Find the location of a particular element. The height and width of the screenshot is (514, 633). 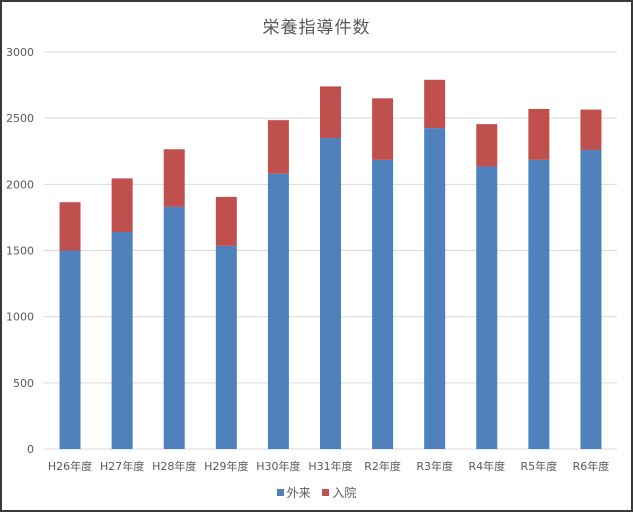

x-tick-label: R2年度 is located at coordinates (382, 466).